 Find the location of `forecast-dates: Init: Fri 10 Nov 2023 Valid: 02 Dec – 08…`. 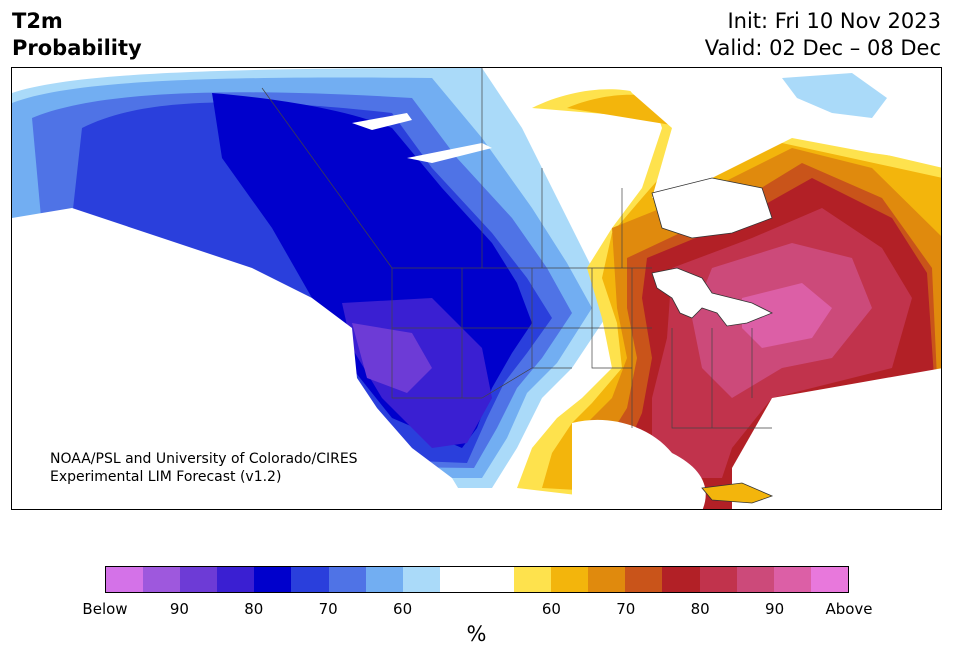

forecast-dates: Init: Fri 10 Nov 2023 Valid: 02 Dec – 08… is located at coordinates (823, 35).